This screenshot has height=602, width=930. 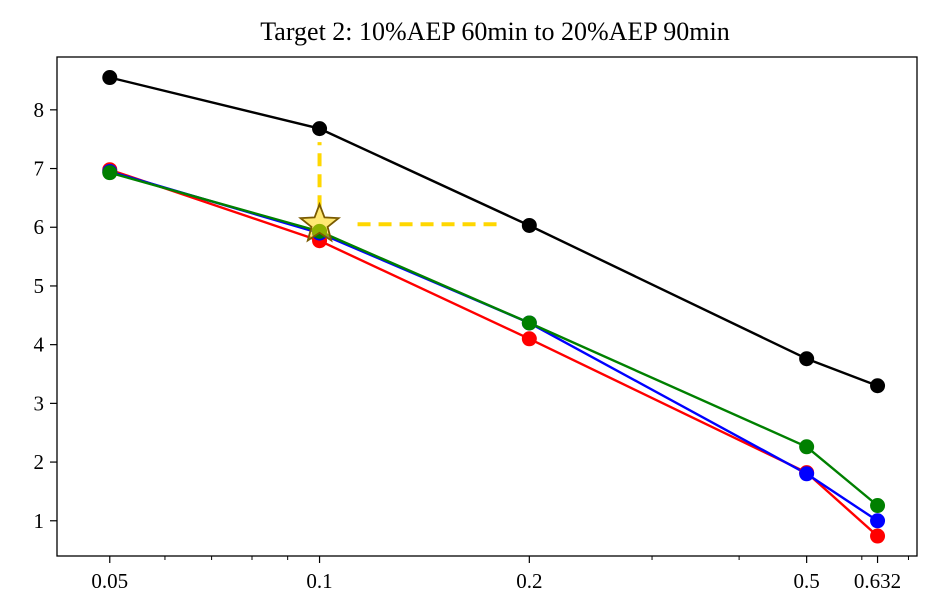 I want to click on star-marker, so click(x=320, y=222).